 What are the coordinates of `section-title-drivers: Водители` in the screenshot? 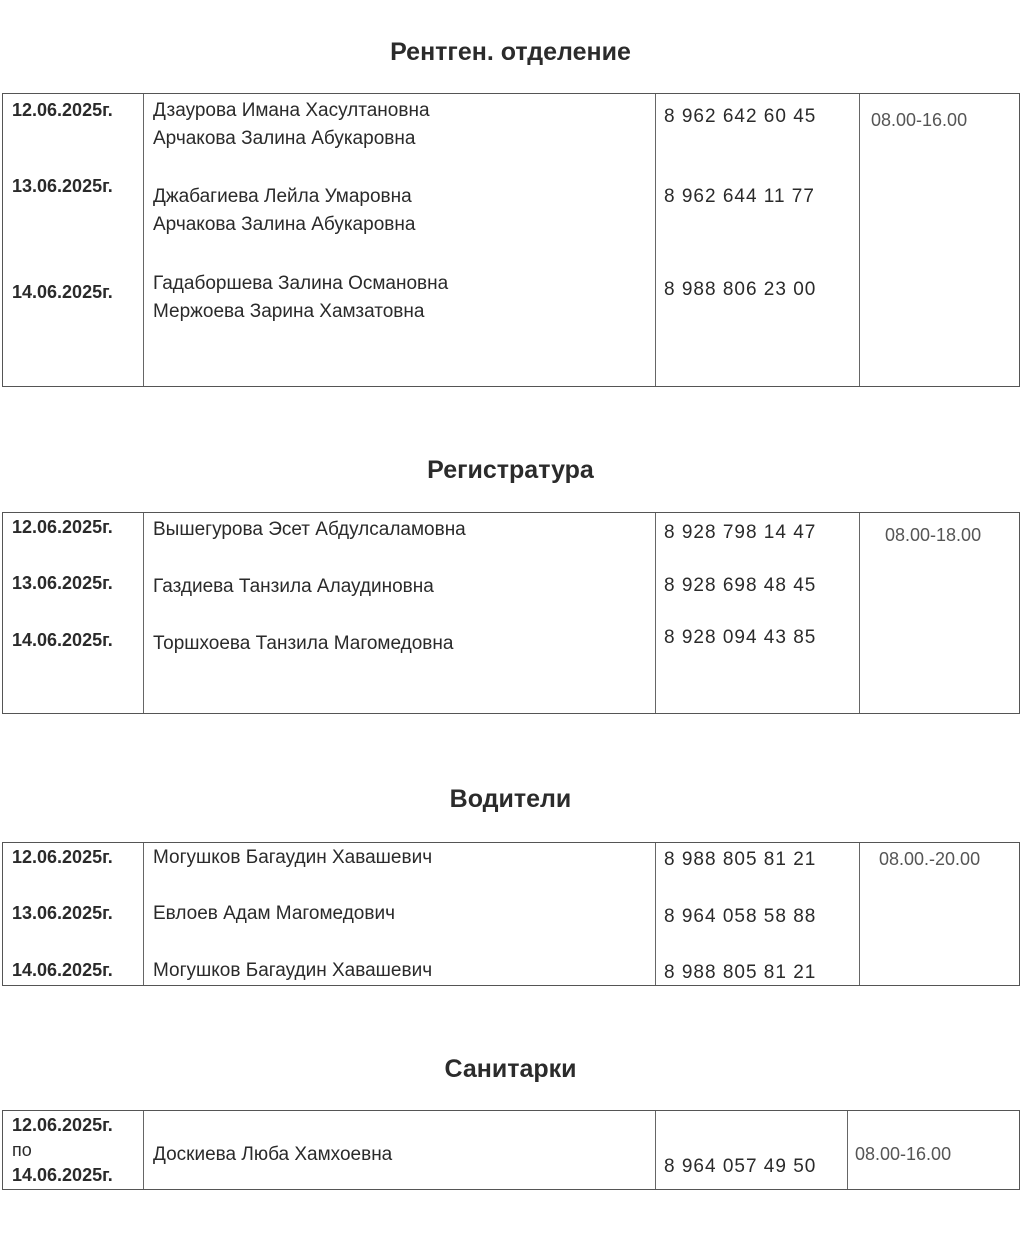 It's located at (510, 799).